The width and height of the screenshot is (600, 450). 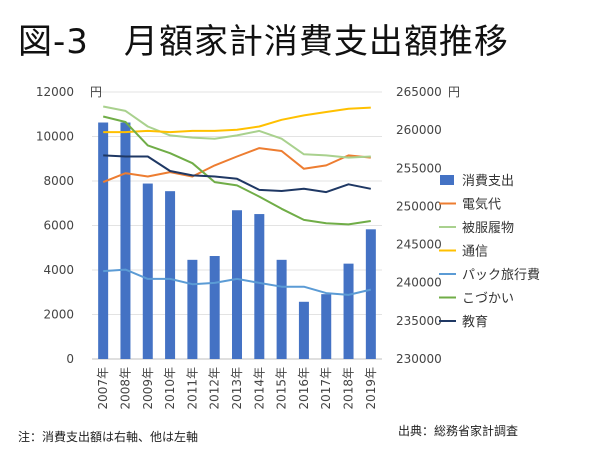 I want to click on left-tick-label: 10000, so click(x=55, y=137).